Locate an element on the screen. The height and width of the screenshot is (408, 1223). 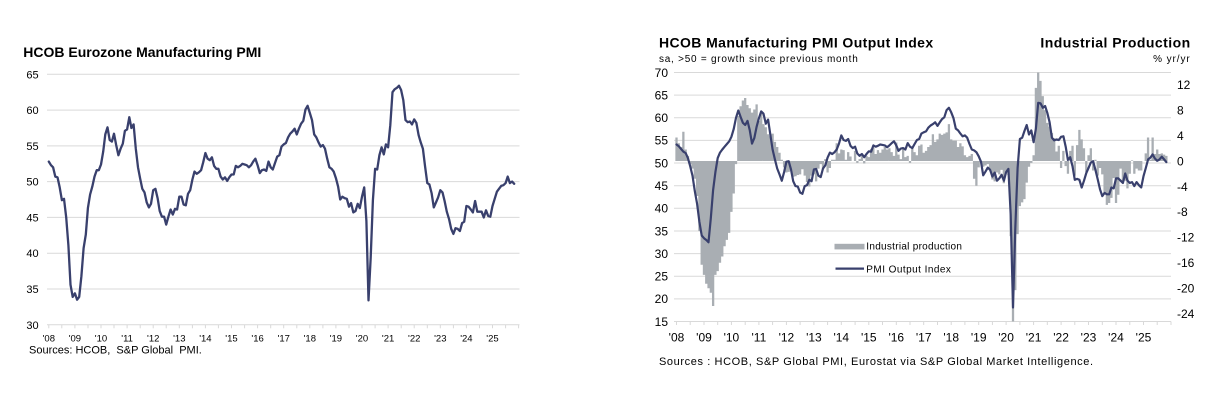
svg-text: 20 is located at coordinates (662, 299).